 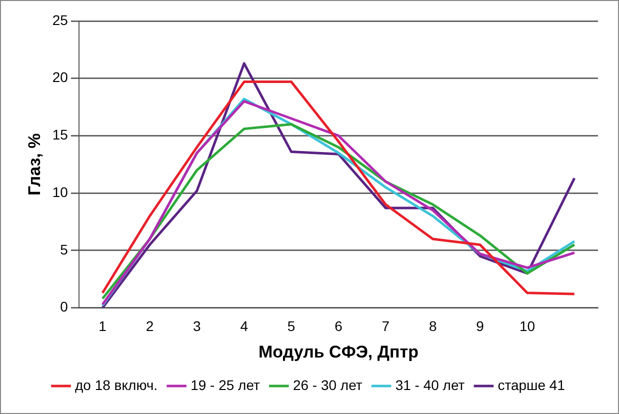 I want to click on x-axis-title: Модуль СФЭ, Дптр, so click(x=338, y=352).